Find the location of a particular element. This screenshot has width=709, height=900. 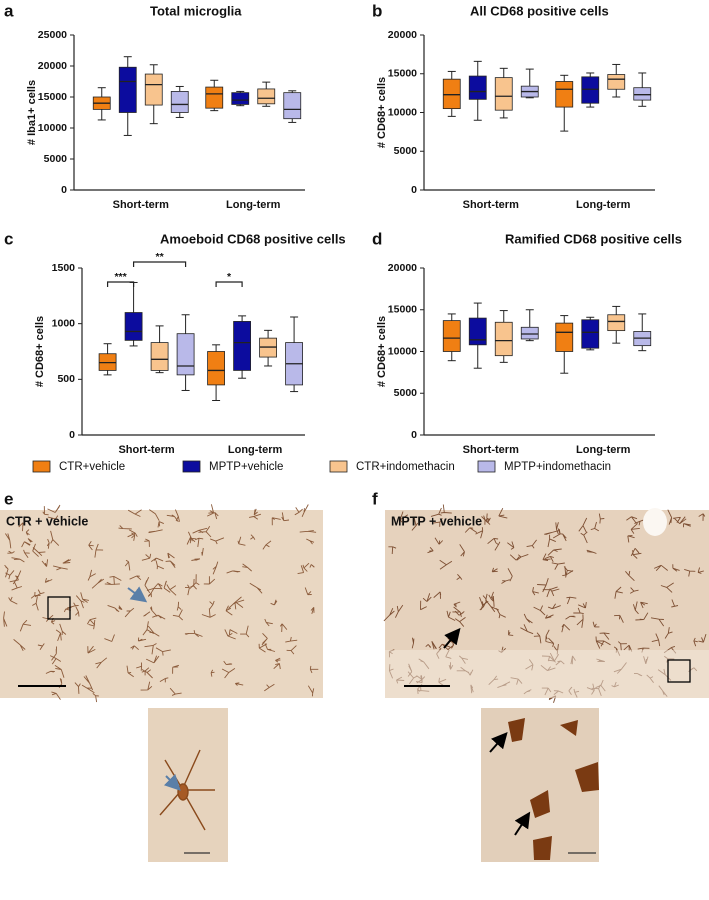

micrograph-texture is located at coordinates (546, 603).